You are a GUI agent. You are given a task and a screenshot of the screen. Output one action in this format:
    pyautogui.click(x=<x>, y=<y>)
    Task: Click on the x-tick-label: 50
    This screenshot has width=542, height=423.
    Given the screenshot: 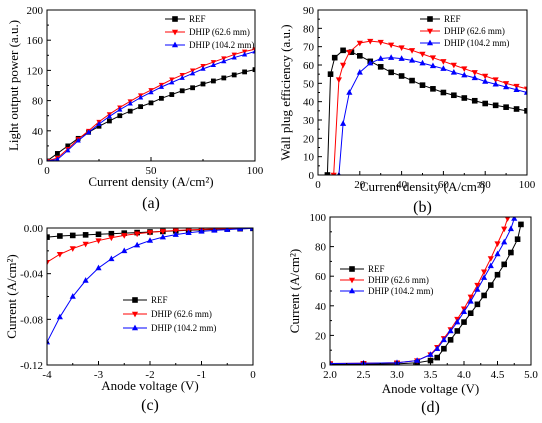 What is the action you would take?
    pyautogui.click(x=152, y=171)
    